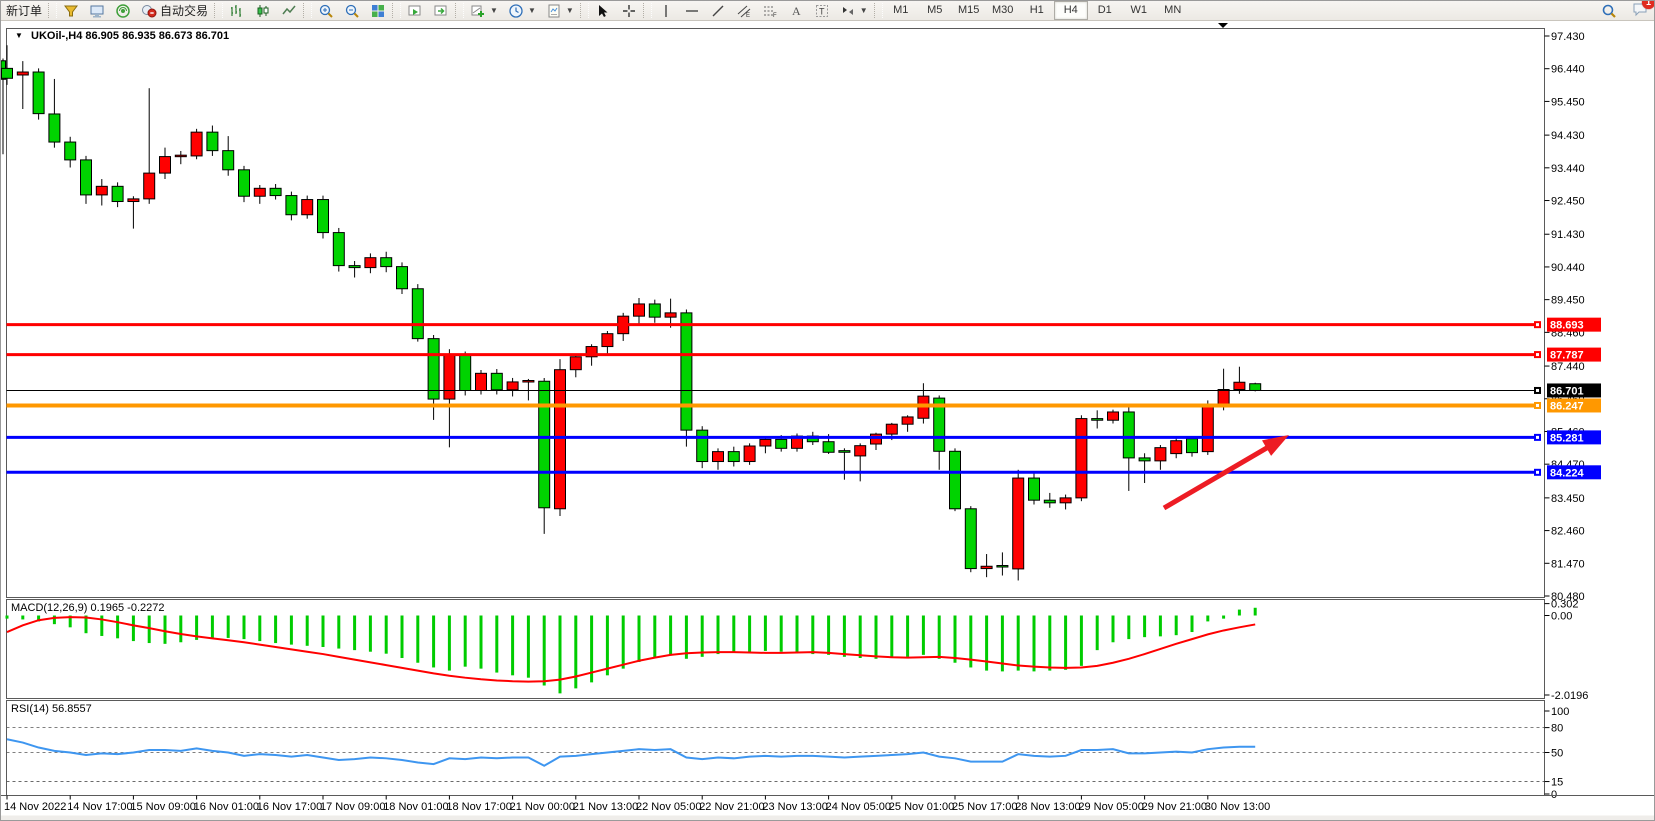  I want to click on funnel-button, so click(71, 10).